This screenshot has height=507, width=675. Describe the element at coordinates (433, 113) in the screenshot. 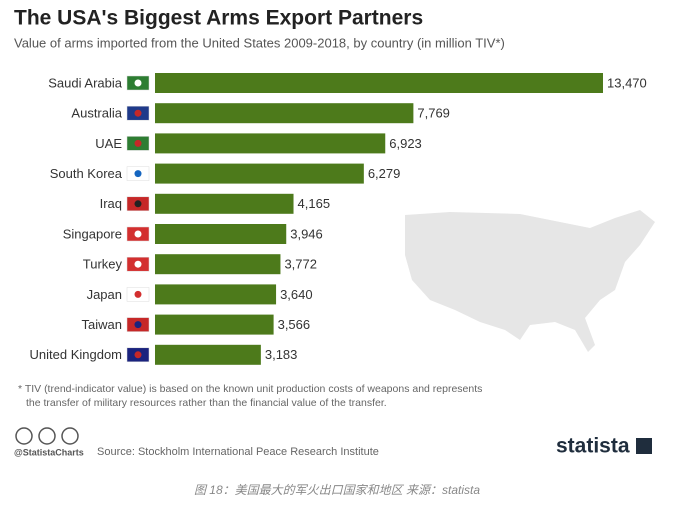

I see `value-label: 7,769` at that location.